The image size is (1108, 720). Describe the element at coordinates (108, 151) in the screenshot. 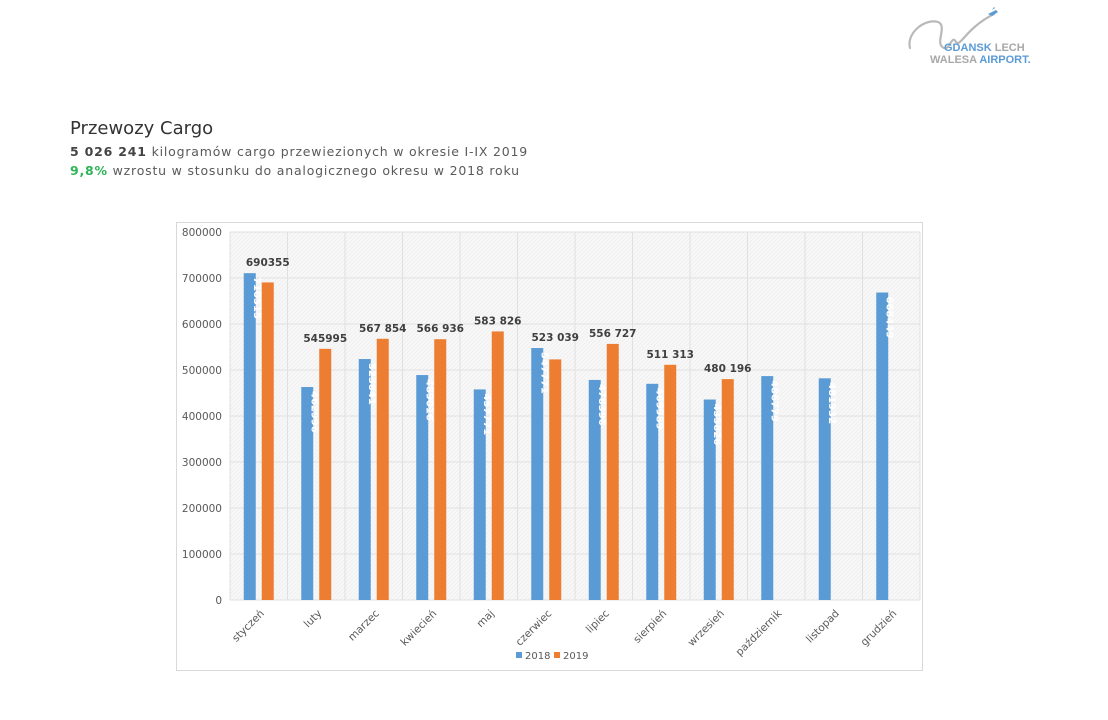

I see `total-cargo-value: 5 026 241` at that location.